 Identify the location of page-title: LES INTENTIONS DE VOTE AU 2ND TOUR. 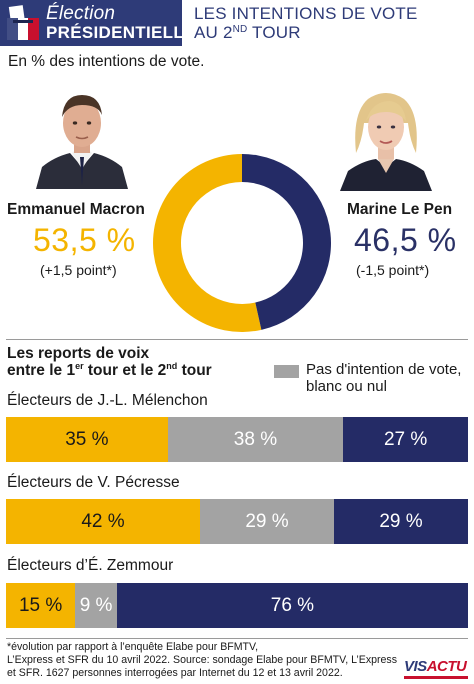
(306, 23).